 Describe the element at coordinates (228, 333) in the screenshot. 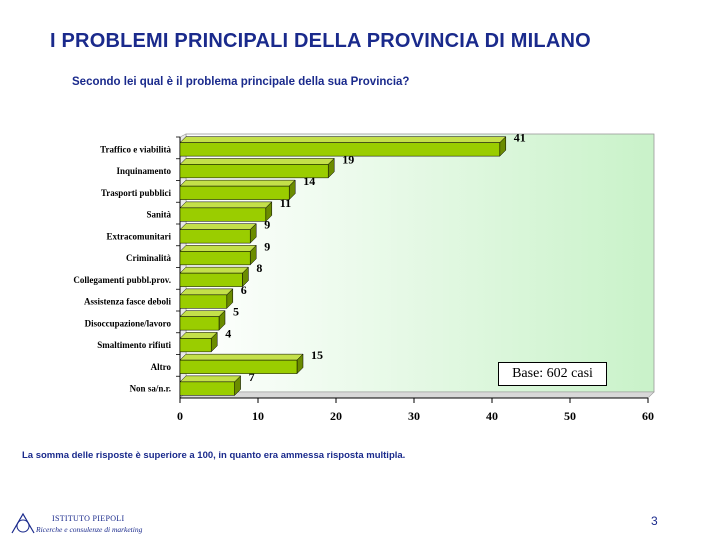

I see `bar-value-label: 4` at that location.